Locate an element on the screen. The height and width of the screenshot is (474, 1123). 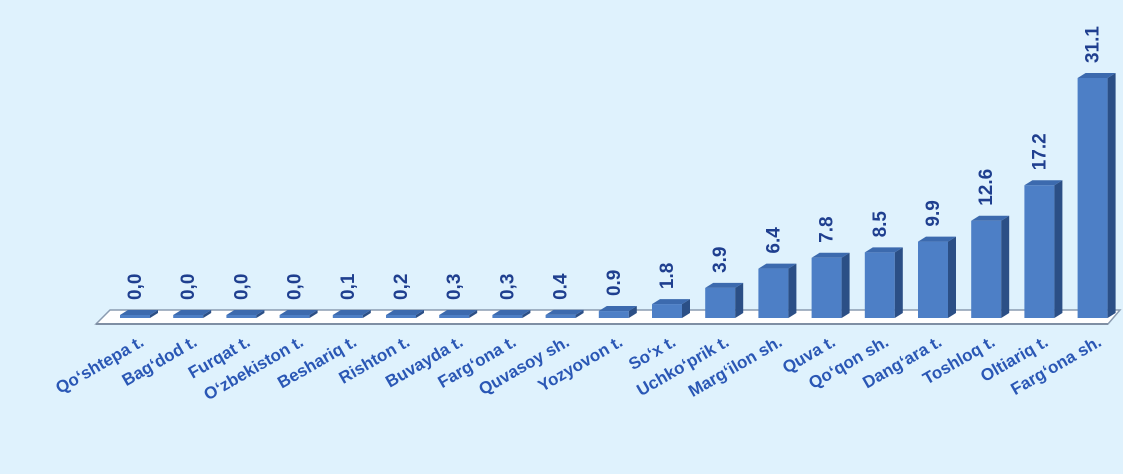
value-label: 6.4 is located at coordinates (773, 240).